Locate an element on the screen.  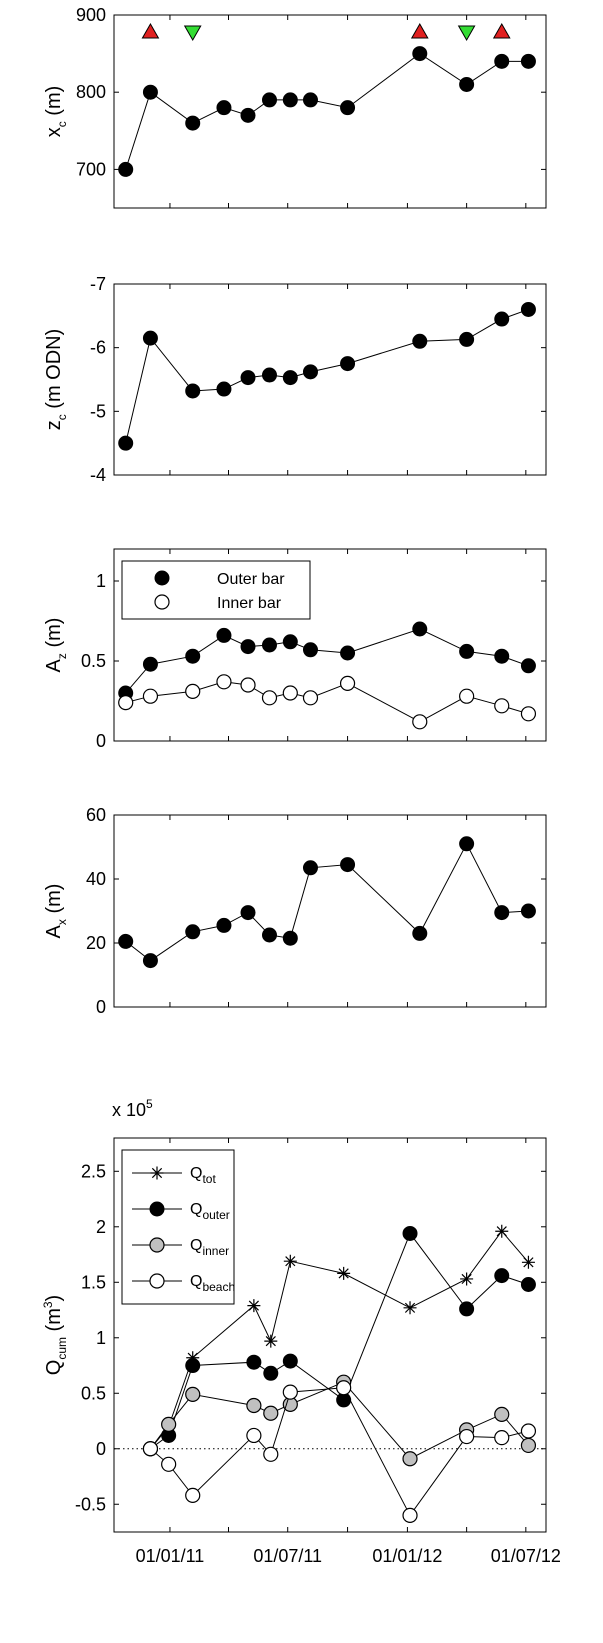
series-beach is located at coordinates (339, 1451).